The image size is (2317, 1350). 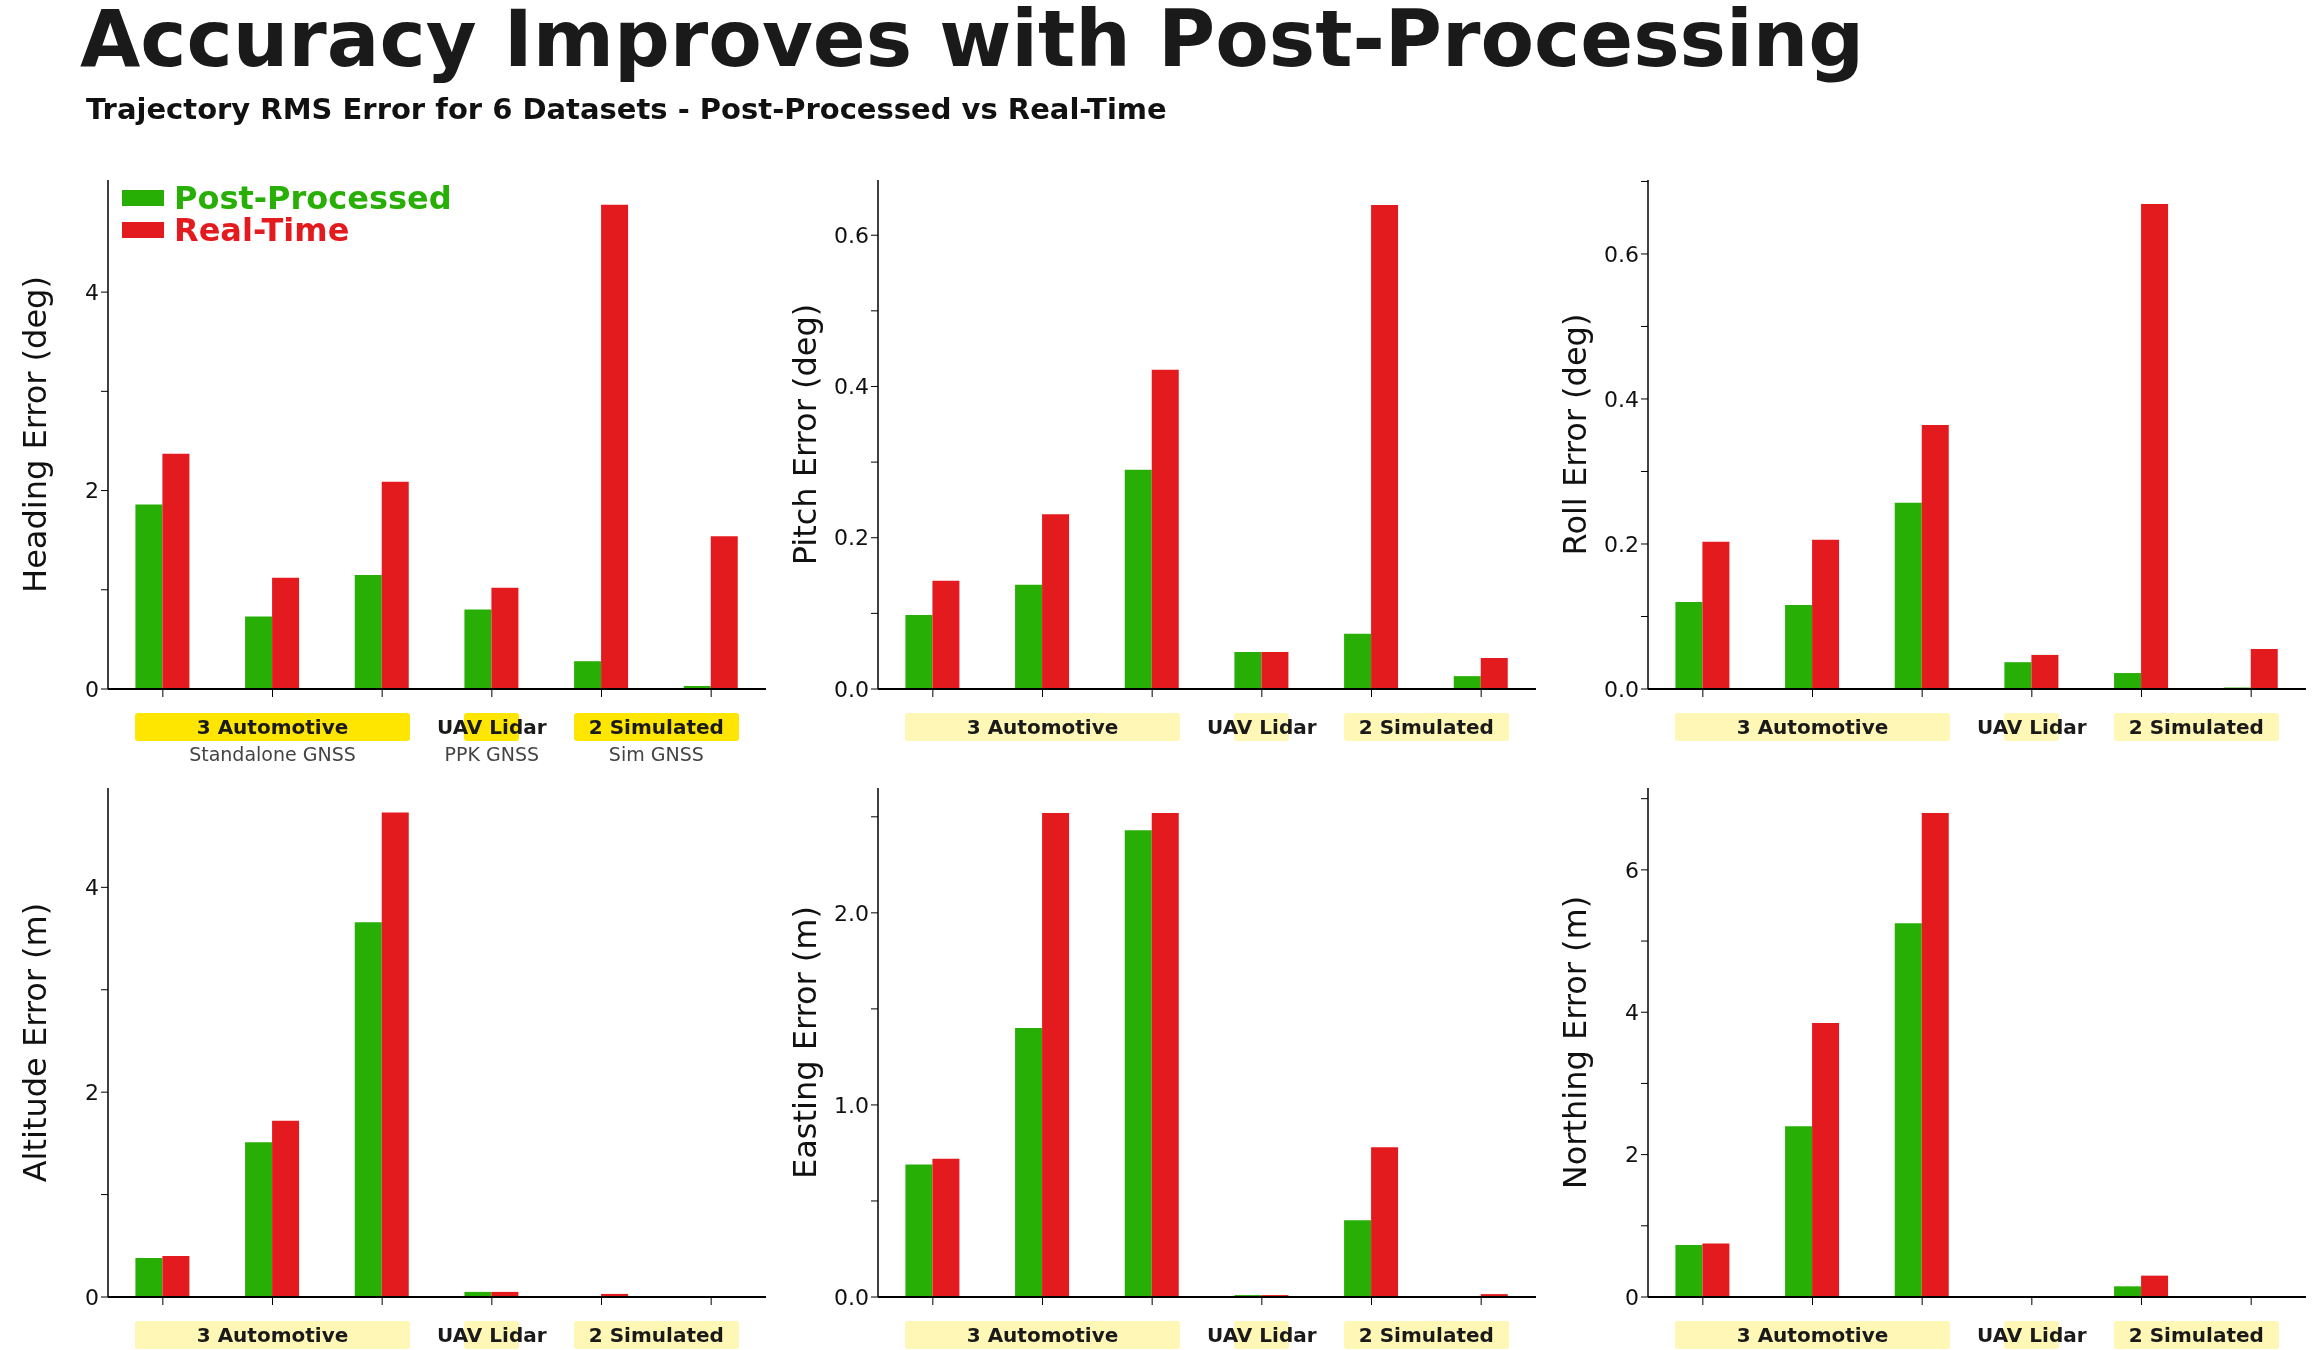 I want to click on text: Sim GNSS, so click(x=656, y=754).